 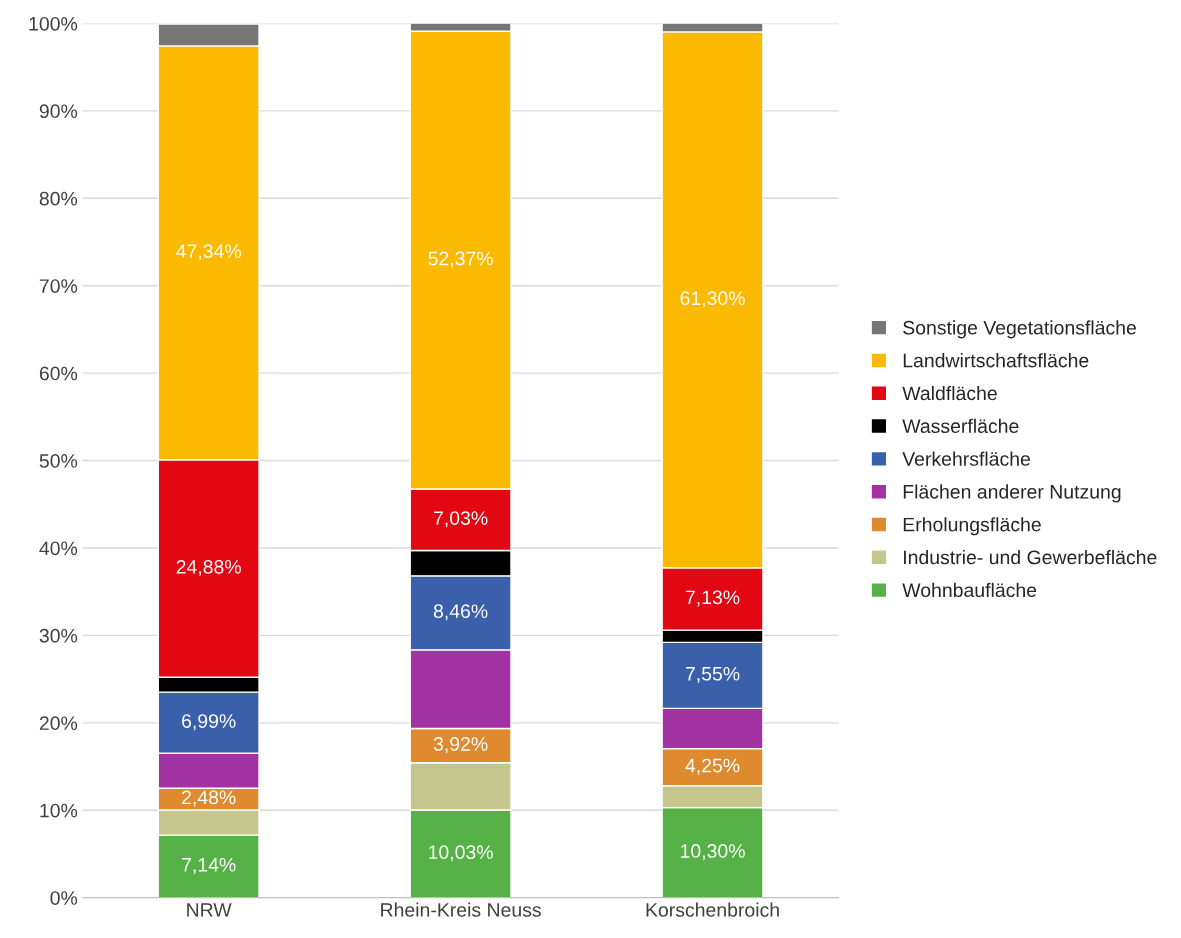 What do you see at coordinates (712, 299) in the screenshot?
I see `data-label: 61,30%` at bounding box center [712, 299].